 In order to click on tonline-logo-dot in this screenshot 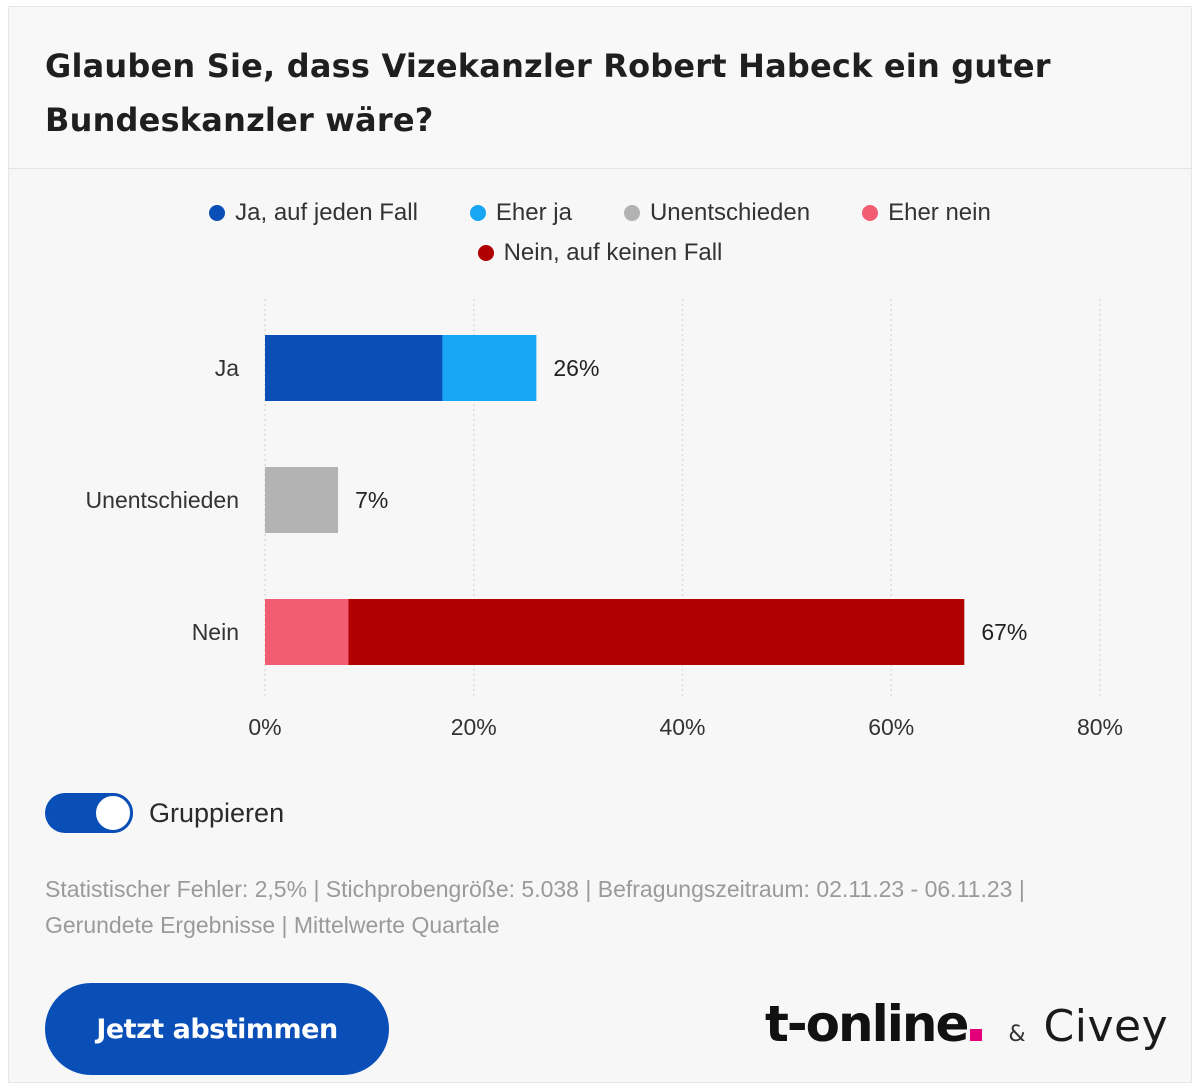, I will do `click(976, 1035)`.